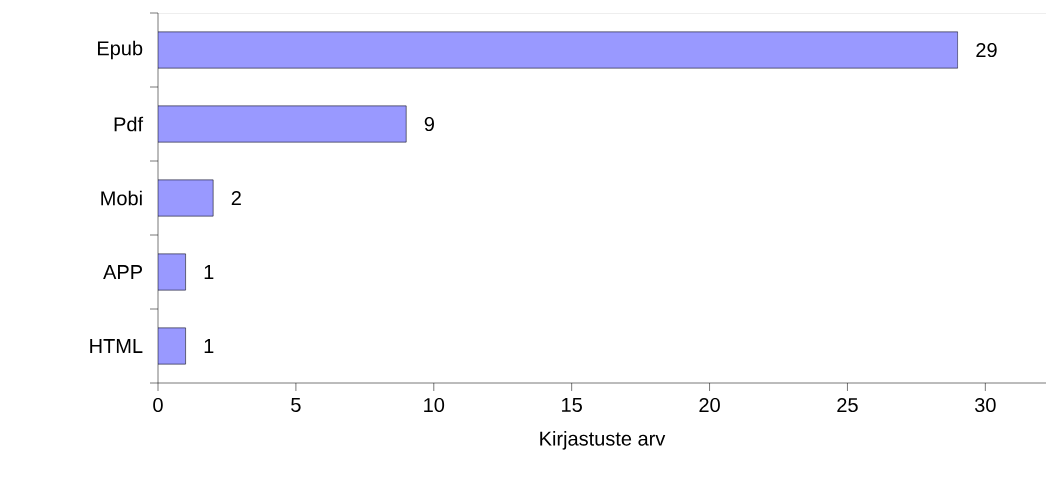  I want to click on x-tick-label: 5, so click(296, 404).